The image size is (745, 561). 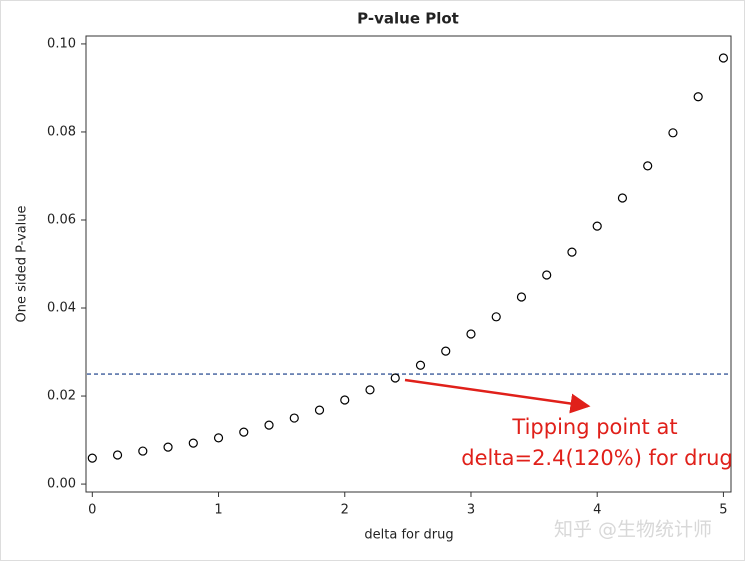 I want to click on y-tick-label: 0.06, so click(x=61, y=219).